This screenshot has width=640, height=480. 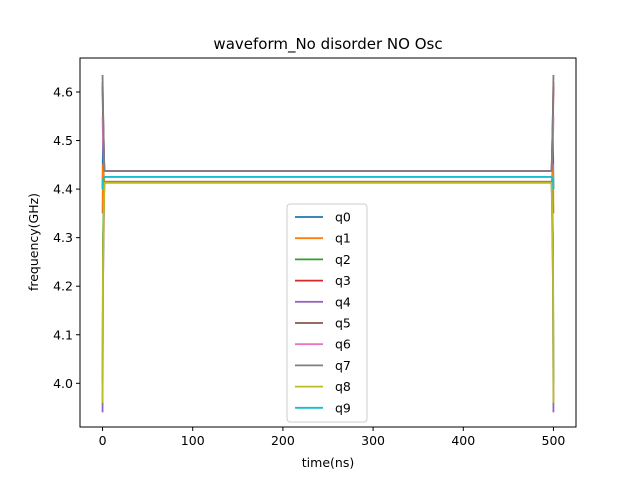 I want to click on legend-label-q7: q7, so click(x=343, y=365).